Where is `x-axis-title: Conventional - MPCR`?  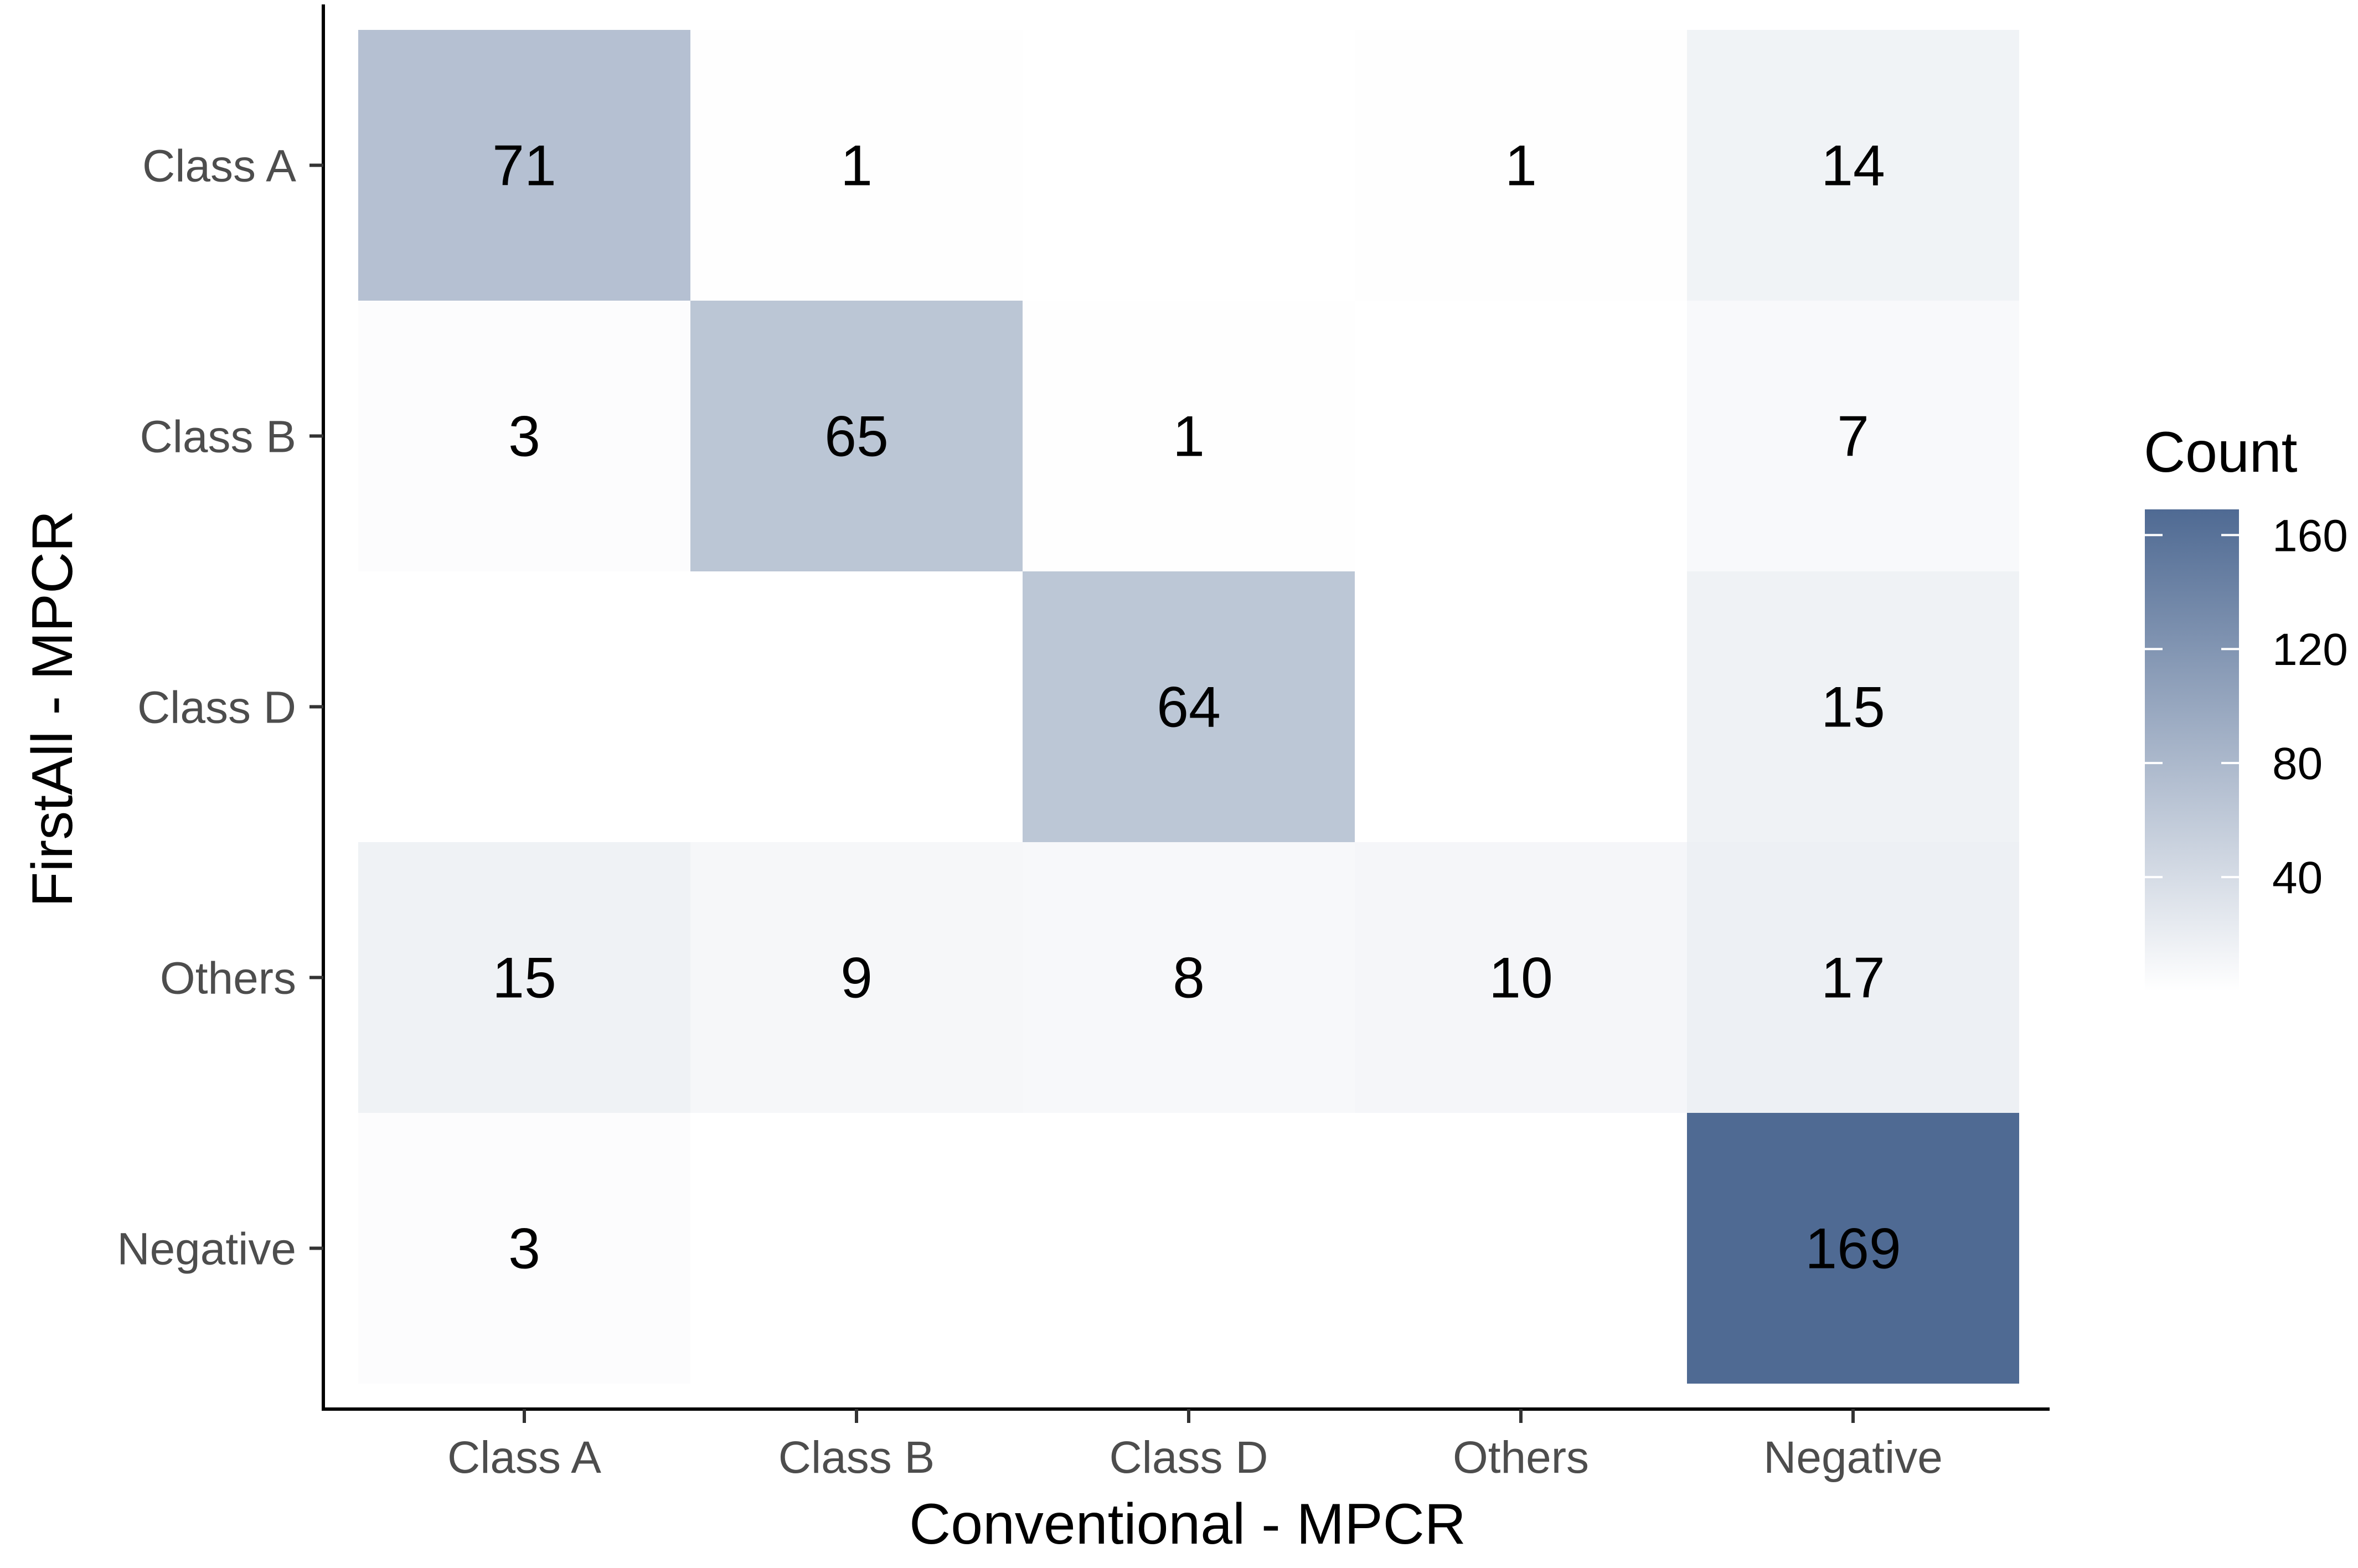
x-axis-title: Conventional - MPCR is located at coordinates (1187, 1524).